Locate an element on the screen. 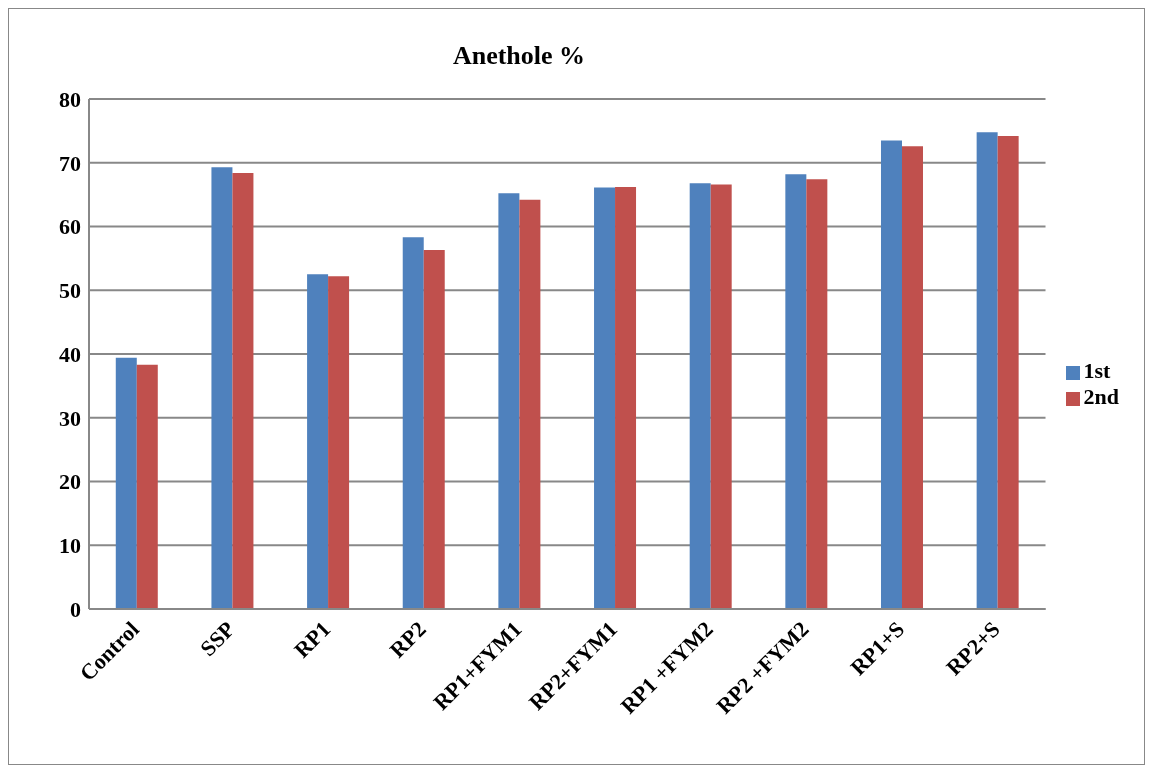 The width and height of the screenshot is (1153, 771). legend-label: 2nd is located at coordinates (1101, 396).